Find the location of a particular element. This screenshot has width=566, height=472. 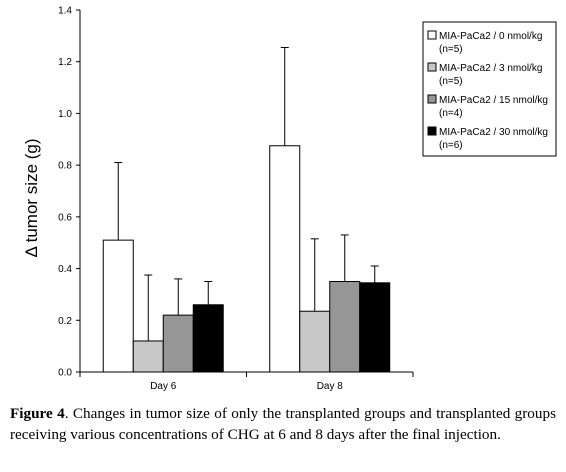

y-axis: 0.0 0.2 0.4 0.6 0.8 1.0 1.2 1.4 is located at coordinates (69, 192).